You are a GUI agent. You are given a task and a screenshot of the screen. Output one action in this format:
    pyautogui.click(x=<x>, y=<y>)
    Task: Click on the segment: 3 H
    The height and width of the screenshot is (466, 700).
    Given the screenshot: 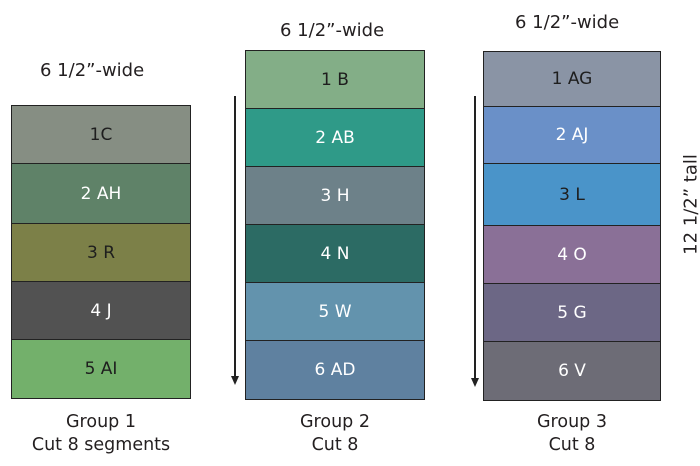 What is the action you would take?
    pyautogui.click(x=335, y=196)
    